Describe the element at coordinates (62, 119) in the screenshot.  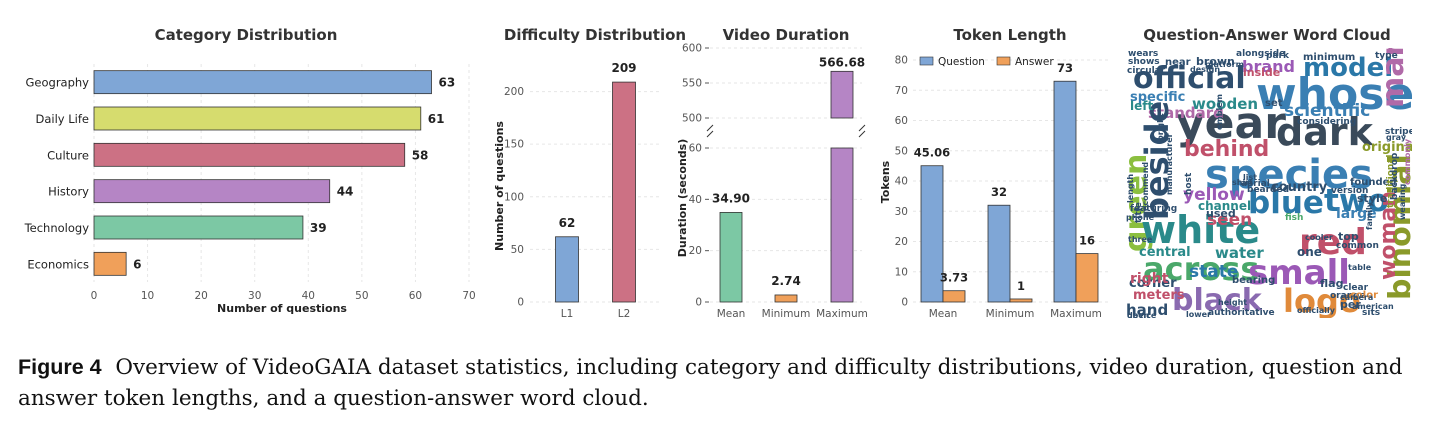
I see `category-label: Daily Life` at that location.